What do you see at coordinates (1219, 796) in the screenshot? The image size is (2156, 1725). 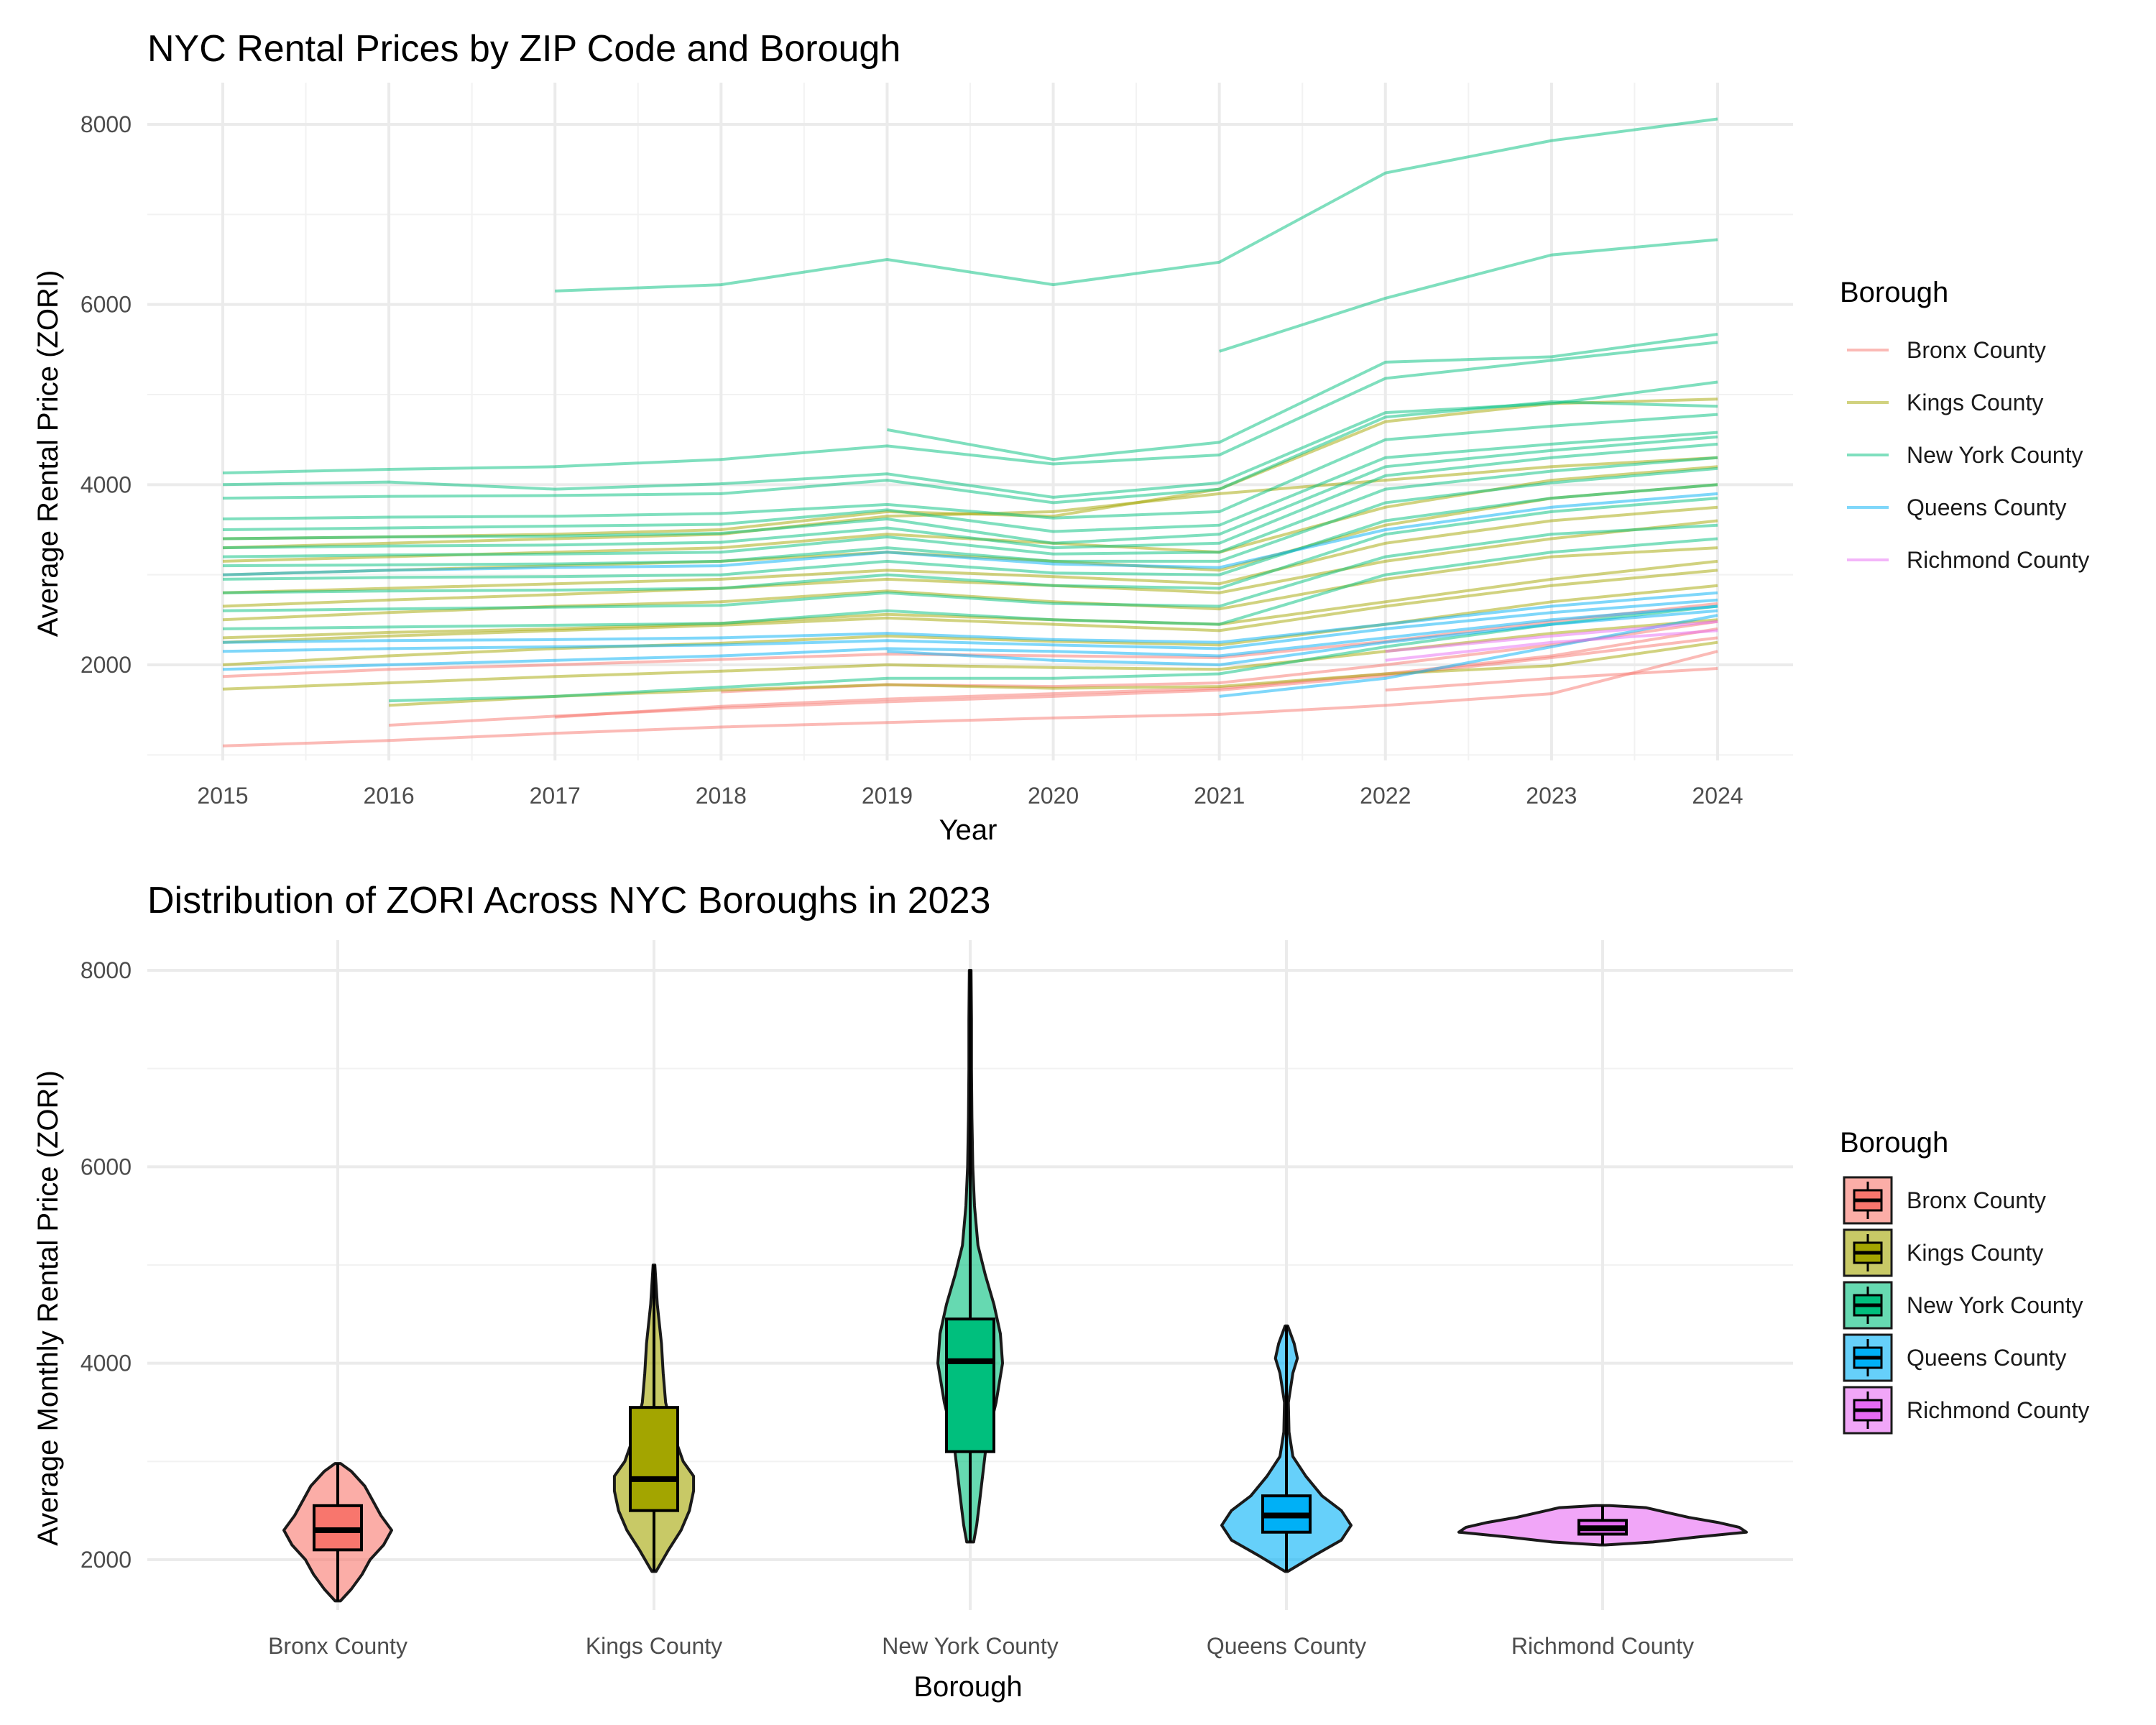 I see `x-tick-label: 2021` at bounding box center [1219, 796].